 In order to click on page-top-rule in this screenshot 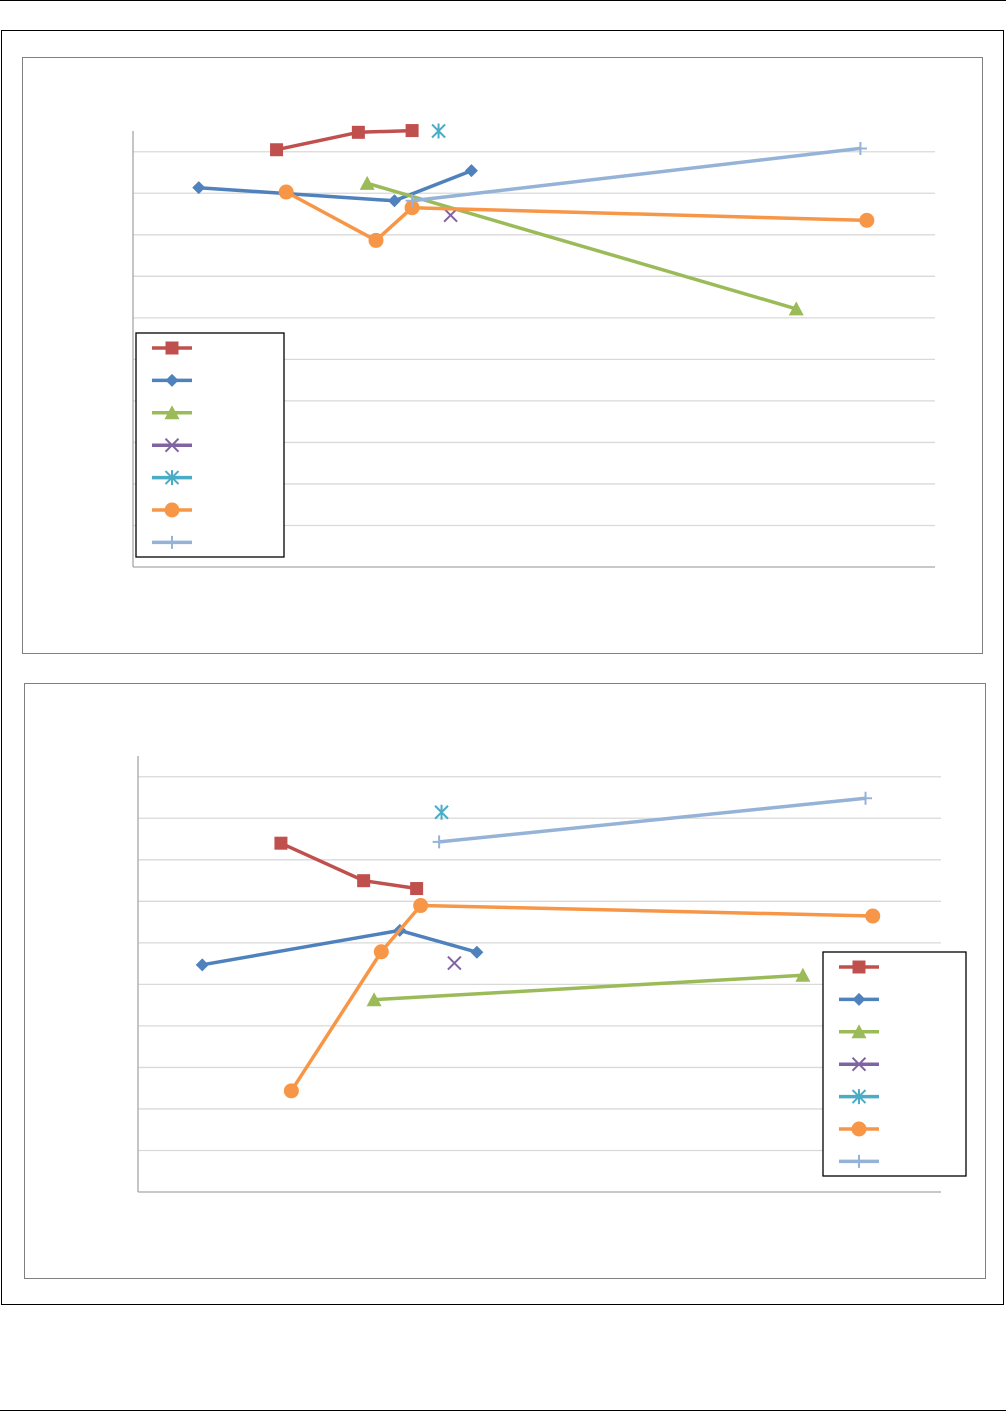, I will do `click(503, 0)`.